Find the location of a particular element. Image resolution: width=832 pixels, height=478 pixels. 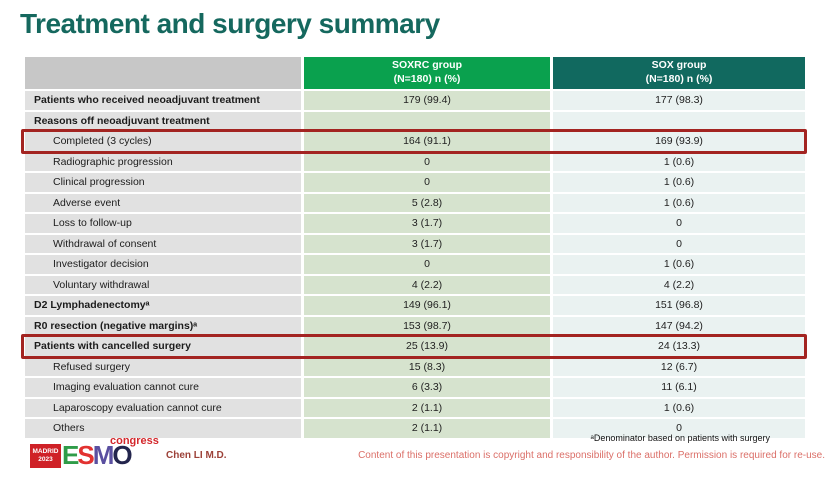

sox-value: 151 (96.8) is located at coordinates (679, 305).